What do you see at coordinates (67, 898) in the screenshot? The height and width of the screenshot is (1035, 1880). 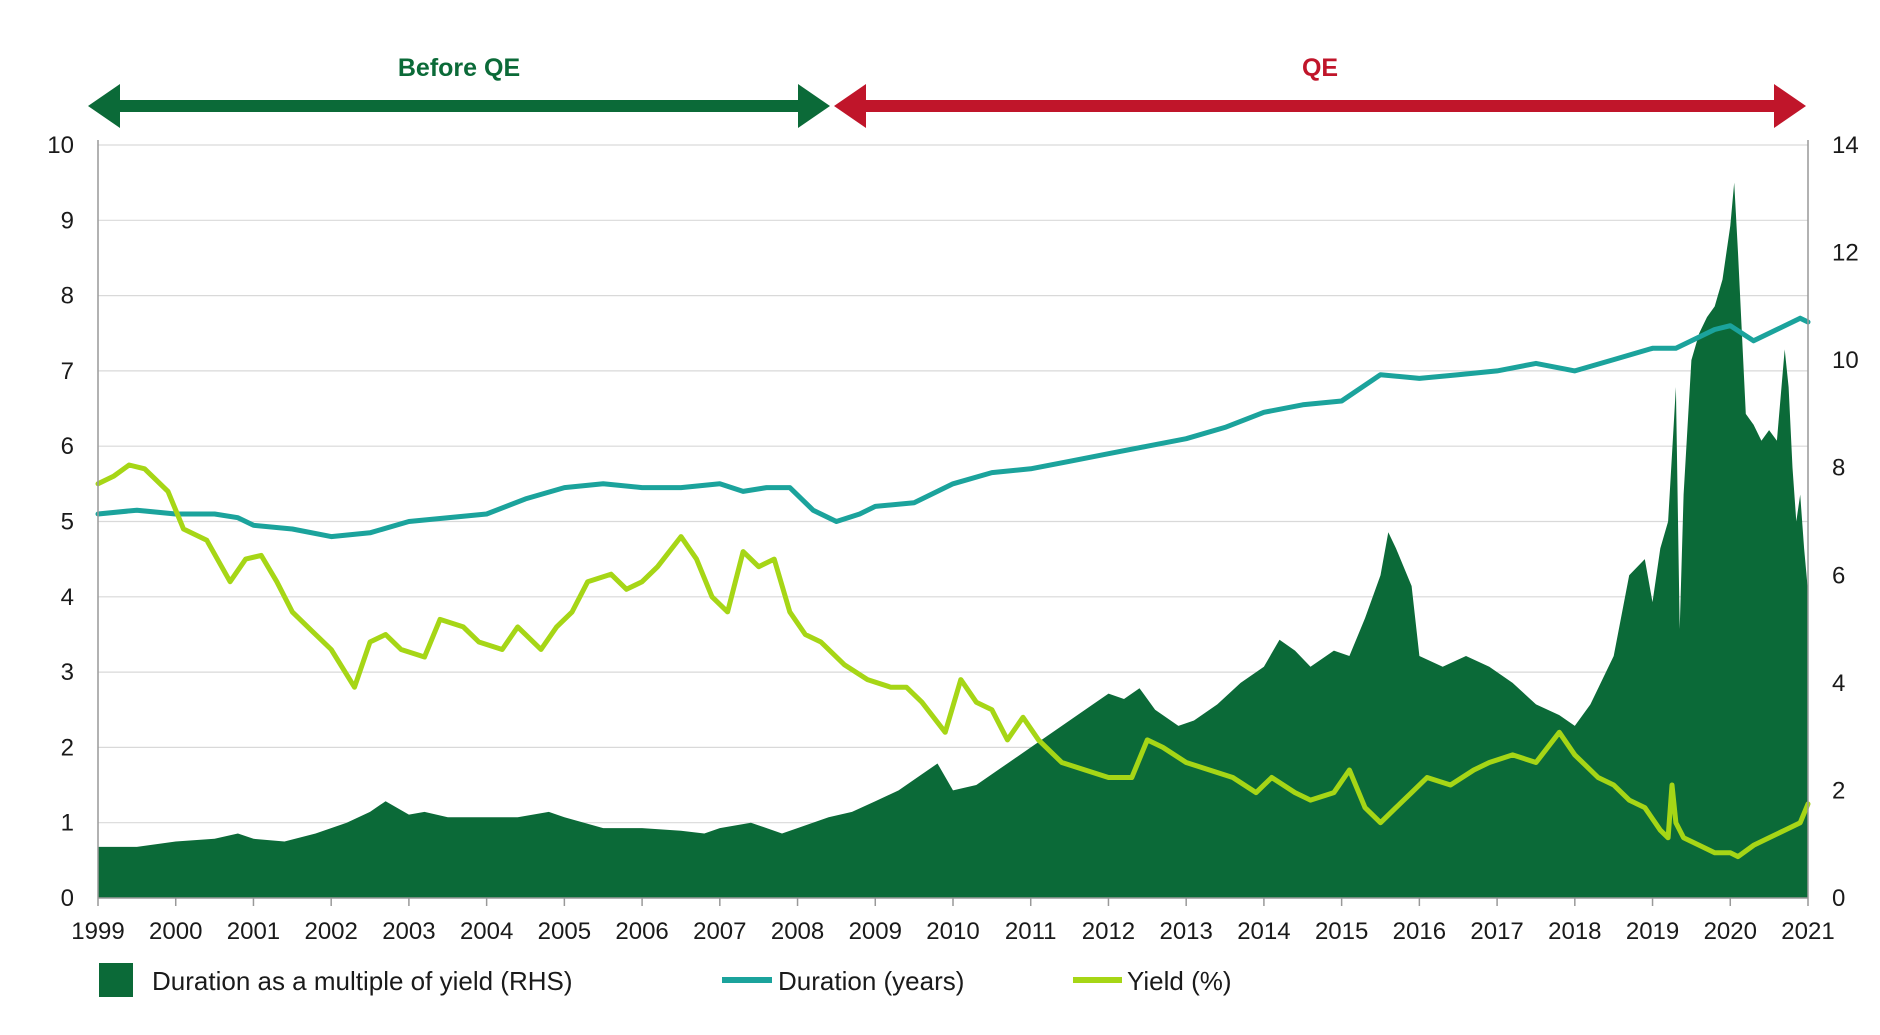 I see `left-tick-label: 0` at bounding box center [67, 898].